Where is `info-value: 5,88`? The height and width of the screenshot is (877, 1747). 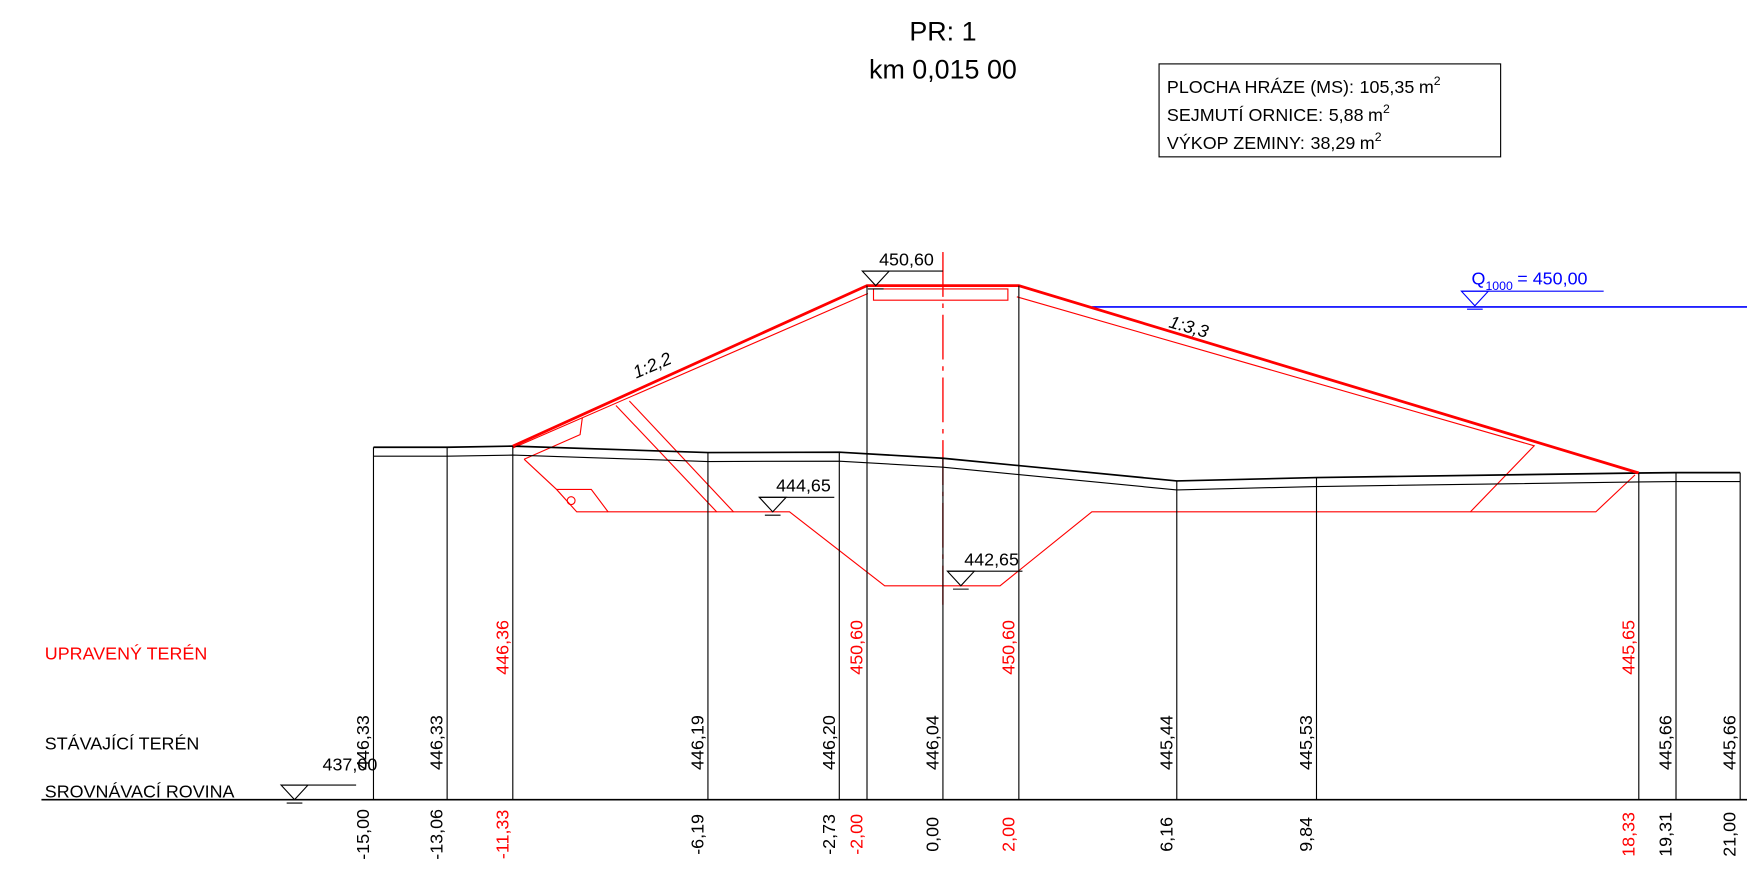 info-value: 5,88 is located at coordinates (1346, 115).